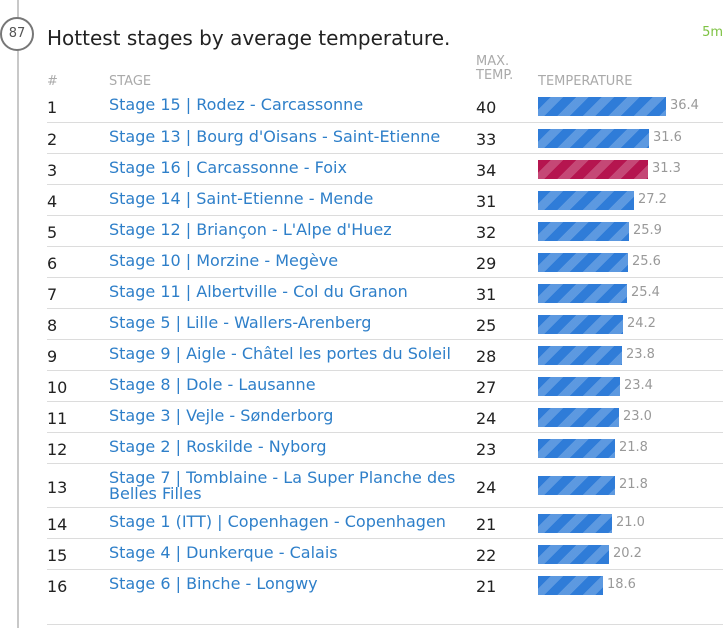 The width and height of the screenshot is (727, 628). I want to click on stage-link: Stage 2 | Roskilde - Nyborg, so click(218, 446).